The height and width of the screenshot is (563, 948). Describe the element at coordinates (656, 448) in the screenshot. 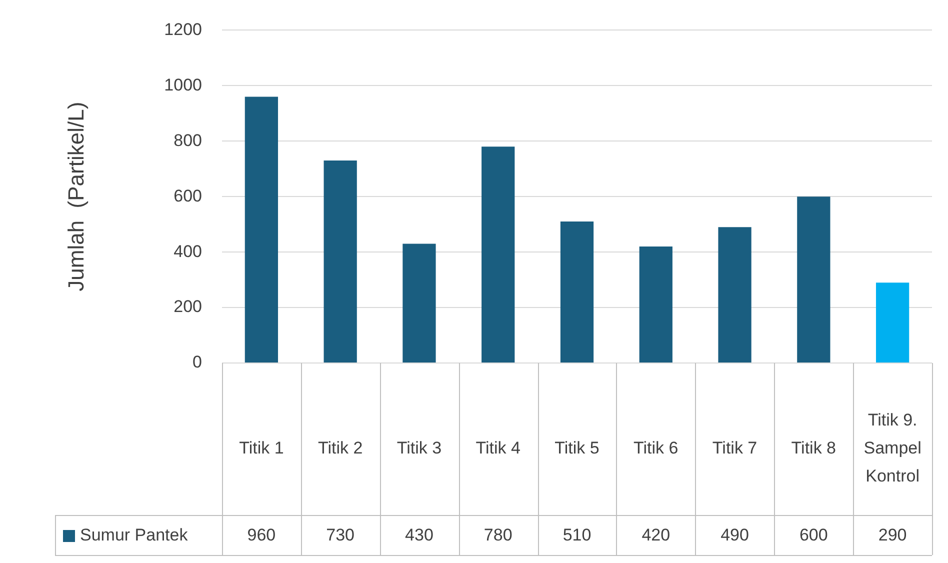

I see `x-tick-label: Titik 6` at that location.